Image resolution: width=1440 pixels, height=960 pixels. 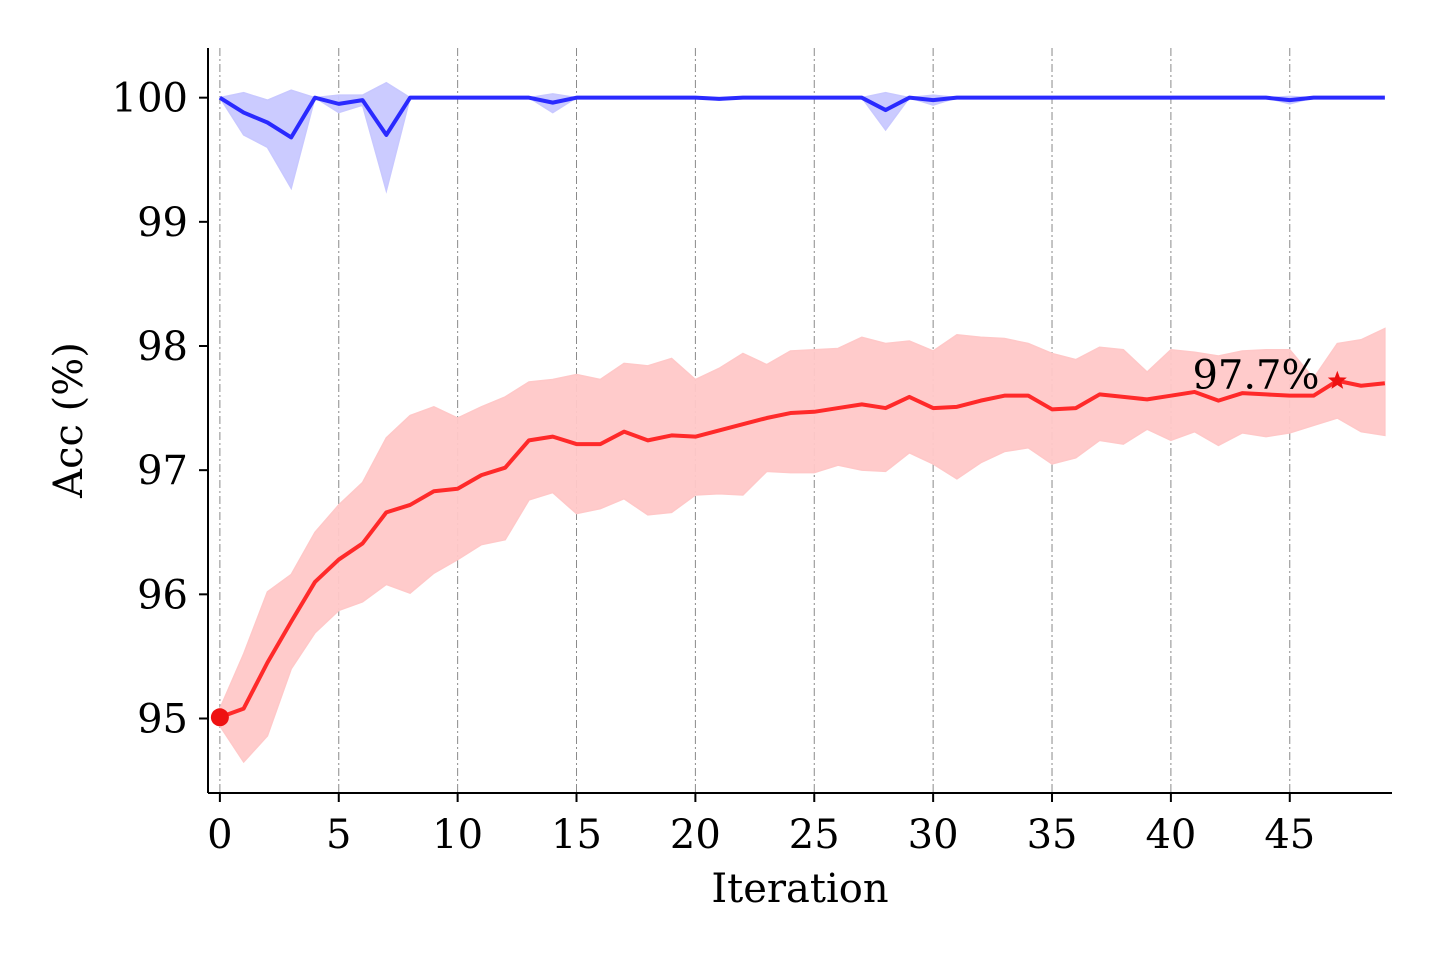 What do you see at coordinates (160, 409) in the screenshot?
I see `y-axis-ticks: 95 96 97 98 99 100` at bounding box center [160, 409].